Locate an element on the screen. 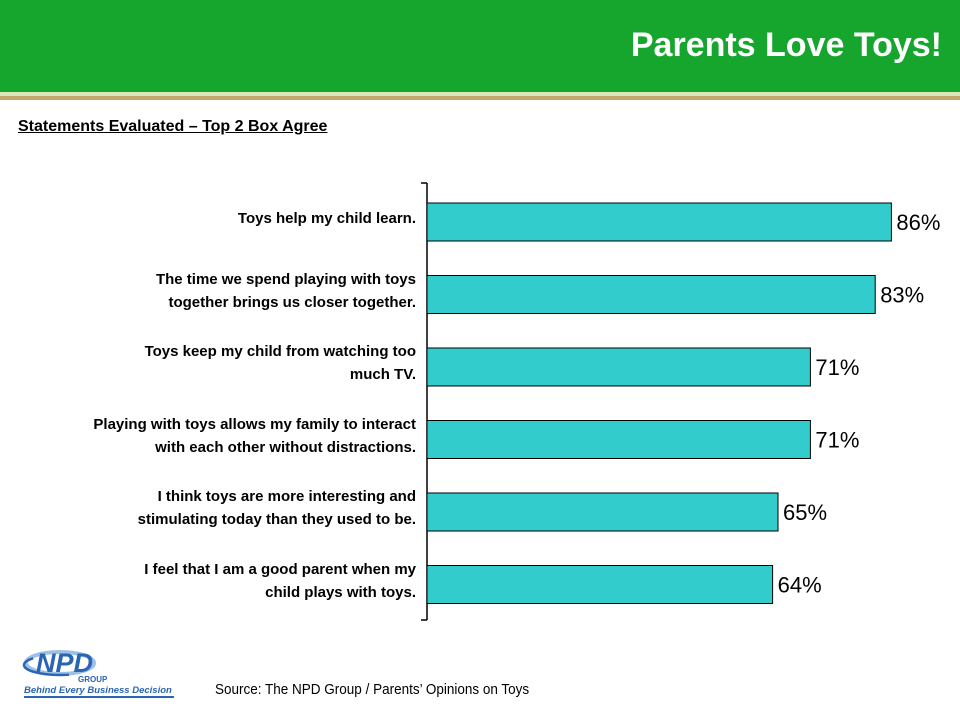 The image size is (960, 720). category-label-line: Toys keep my child from watching too is located at coordinates (280, 351).